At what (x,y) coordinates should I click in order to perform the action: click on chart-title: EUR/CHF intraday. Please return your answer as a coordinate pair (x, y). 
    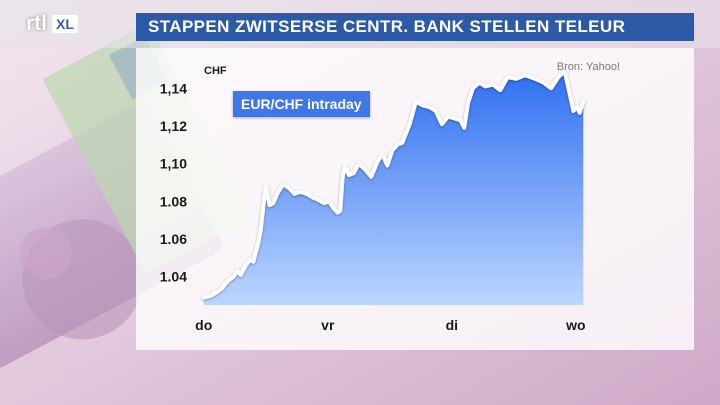
    Looking at the image, I should click on (301, 104).